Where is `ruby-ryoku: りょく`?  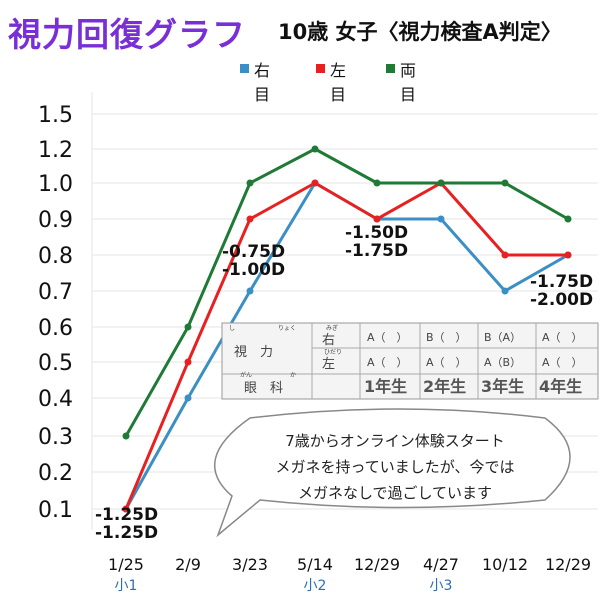 ruby-ryoku: りょく is located at coordinates (287, 328).